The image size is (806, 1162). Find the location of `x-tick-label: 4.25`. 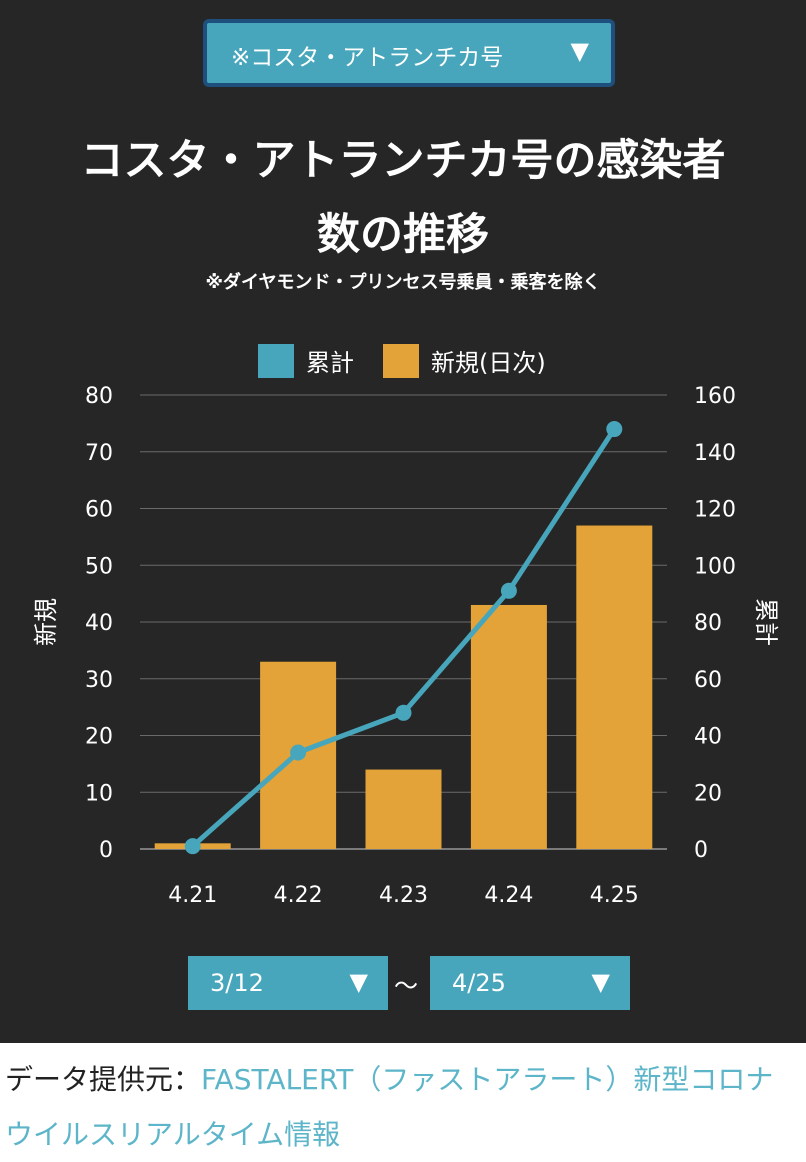

x-tick-label: 4.25 is located at coordinates (614, 895).